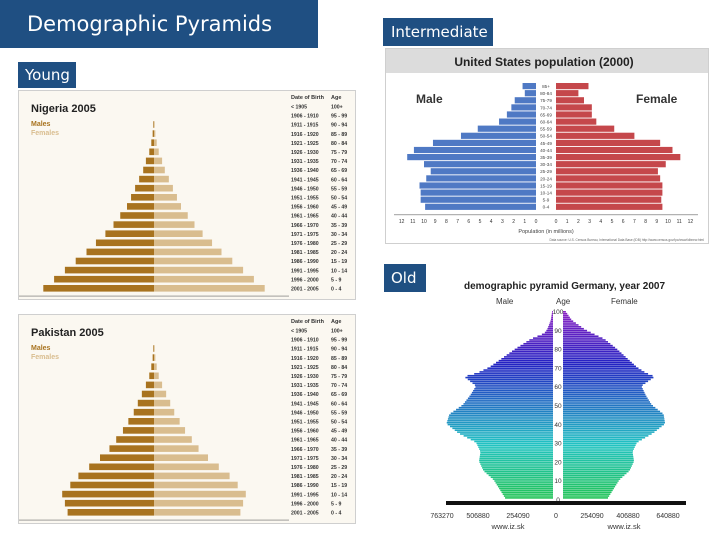  Describe the element at coordinates (546, 143) in the screenshot. I see `age-group-label: 45-49` at that location.